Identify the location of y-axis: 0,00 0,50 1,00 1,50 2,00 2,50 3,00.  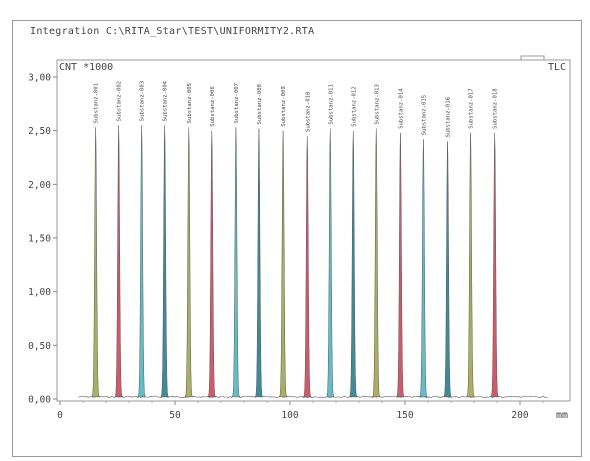
(42, 239).